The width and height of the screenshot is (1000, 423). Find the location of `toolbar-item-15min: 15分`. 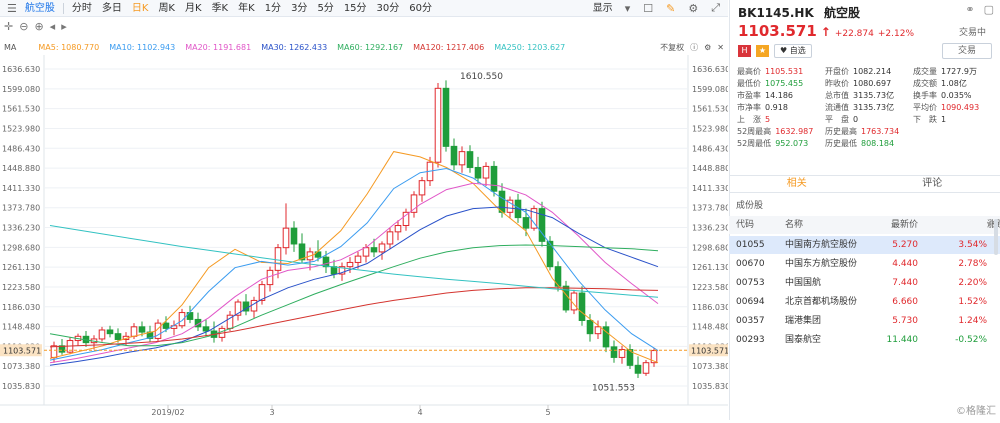

toolbar-item-15min: 15分 is located at coordinates (355, 8).